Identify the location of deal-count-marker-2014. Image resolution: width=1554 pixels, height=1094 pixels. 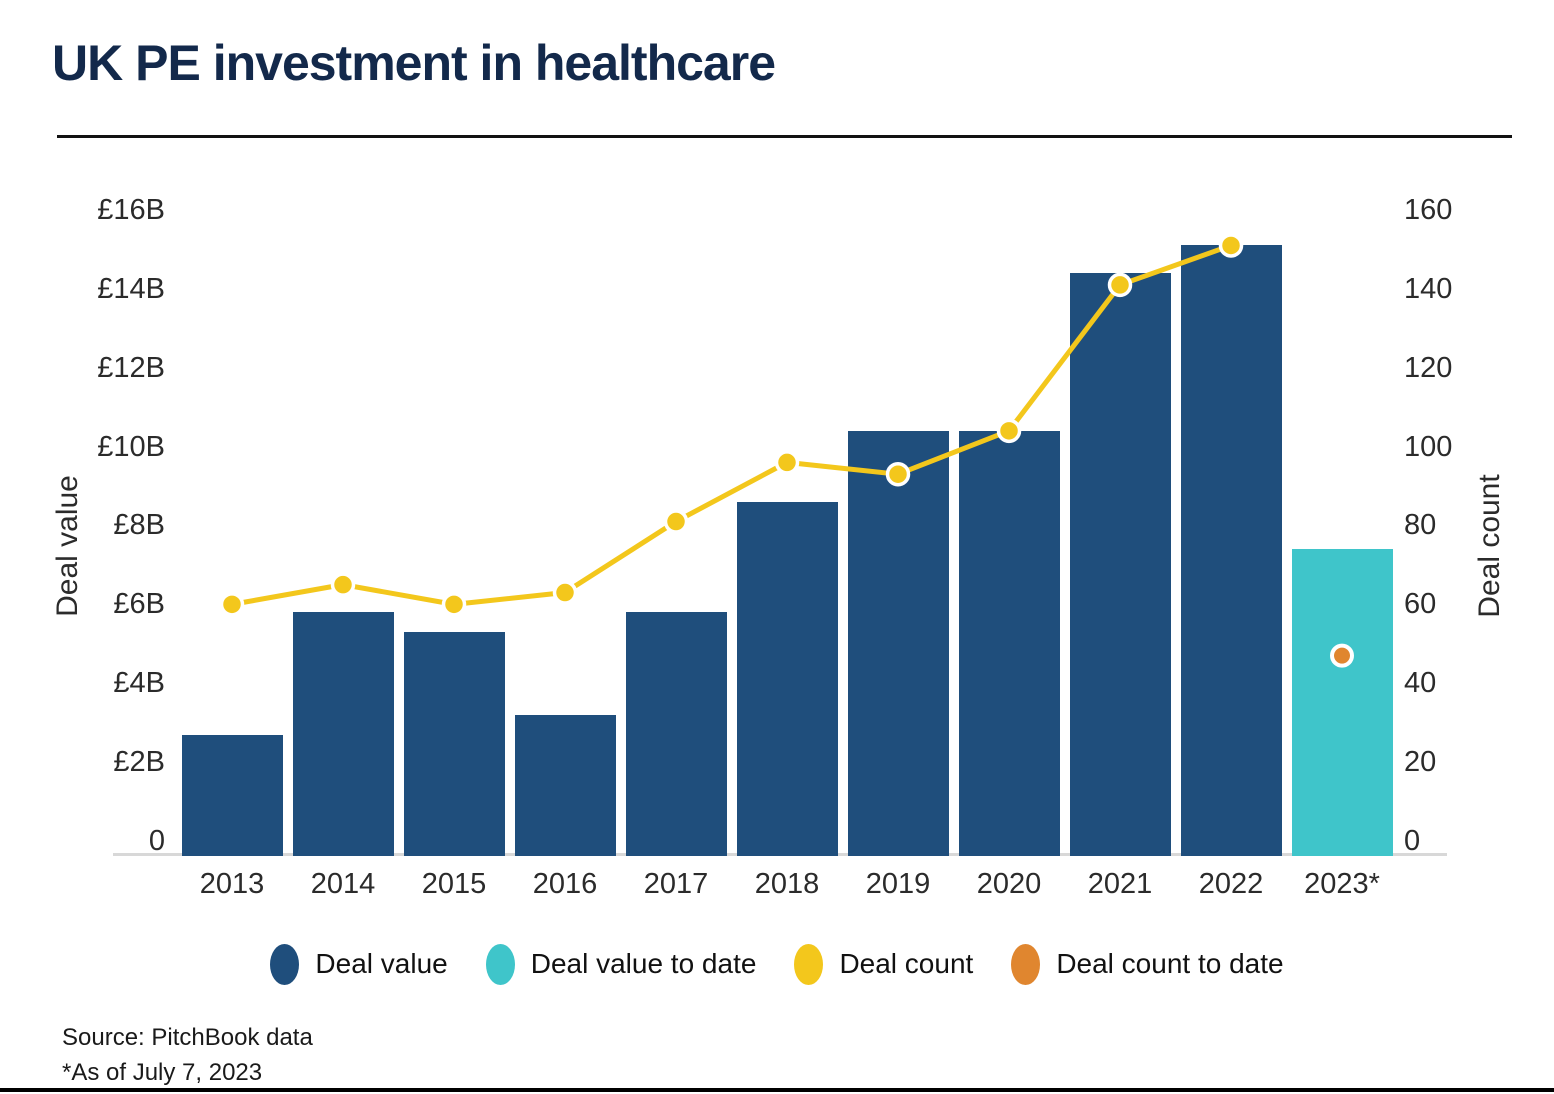
(343, 584).